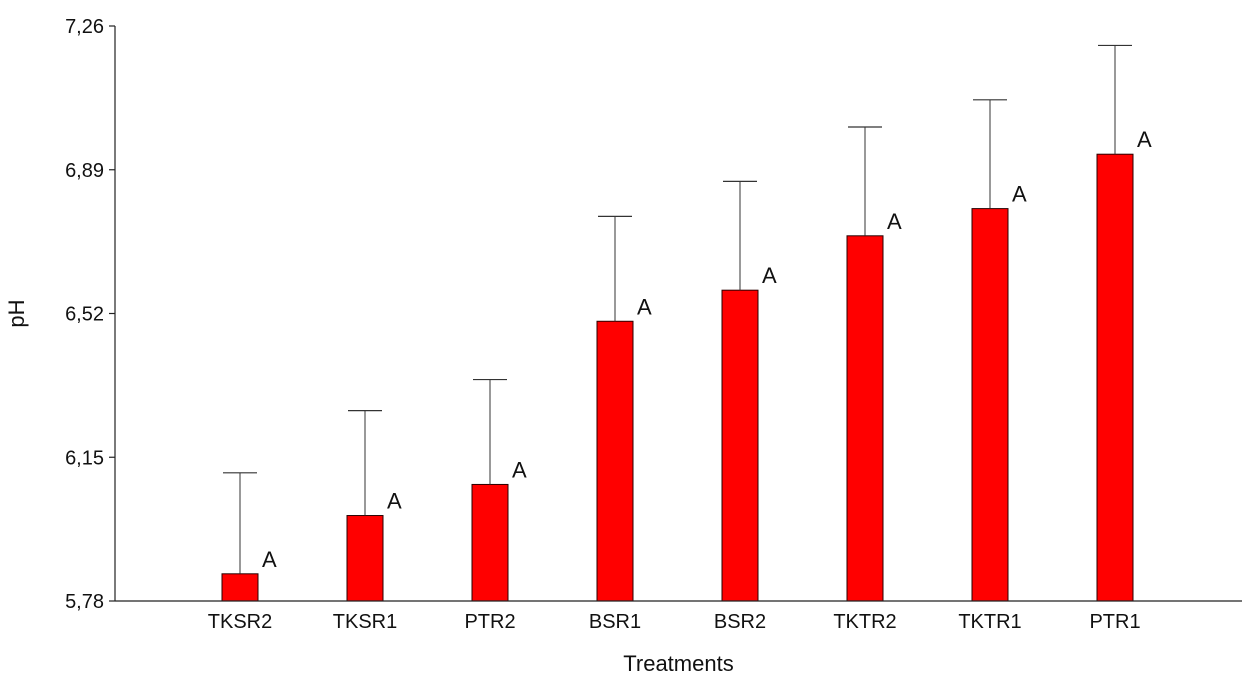 The height and width of the screenshot is (697, 1256). I want to click on y-axis-ticks: 5,78 6,15 6,52 6,89 7,26, so click(90, 314).